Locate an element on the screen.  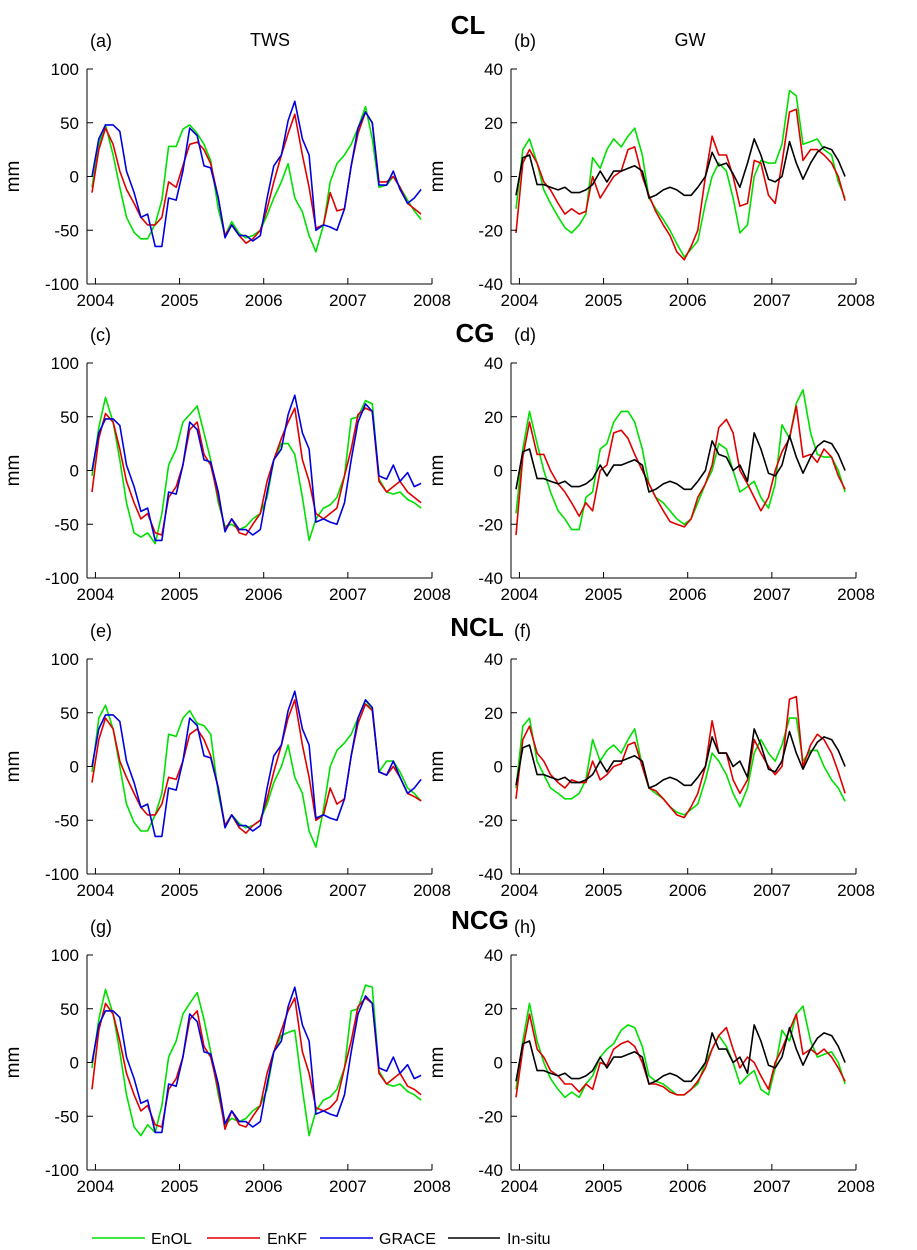
panel-h: -40 -20 0 20 40 2004 2005 2006 2007 2008 mm (h) is located at coordinates (651, 1056).